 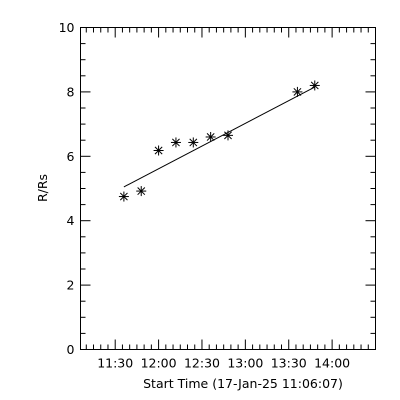 What do you see at coordinates (332, 363) in the screenshot?
I see `x-tick-label: 14:00` at bounding box center [332, 363].